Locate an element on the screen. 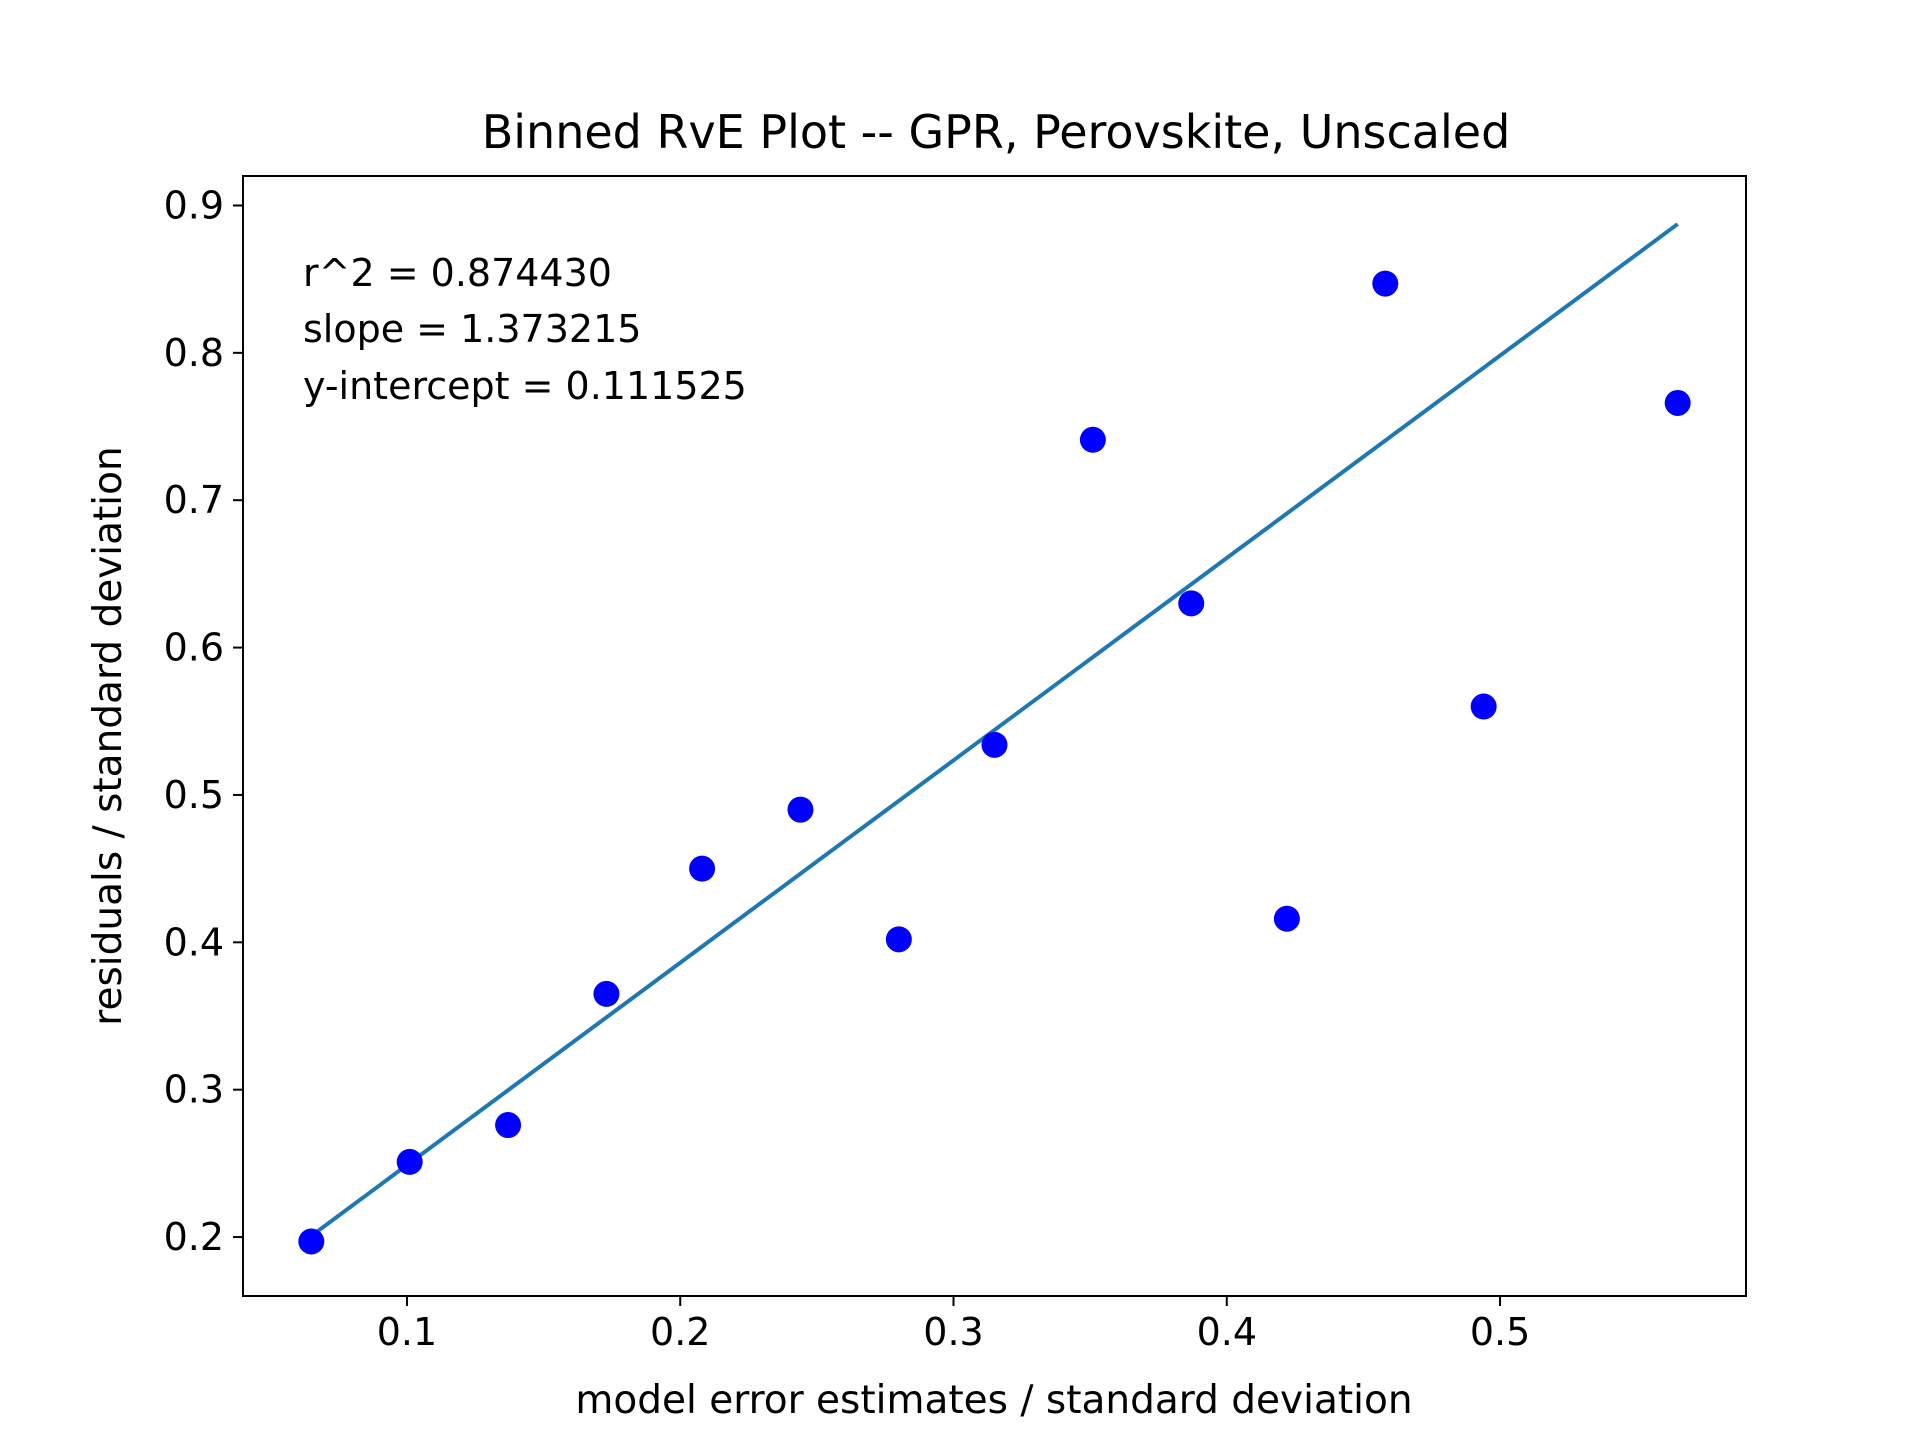 This screenshot has height=1440, width=1920. annotation-y-intercept: y-intercept = 0.111525 is located at coordinates (525, 386).